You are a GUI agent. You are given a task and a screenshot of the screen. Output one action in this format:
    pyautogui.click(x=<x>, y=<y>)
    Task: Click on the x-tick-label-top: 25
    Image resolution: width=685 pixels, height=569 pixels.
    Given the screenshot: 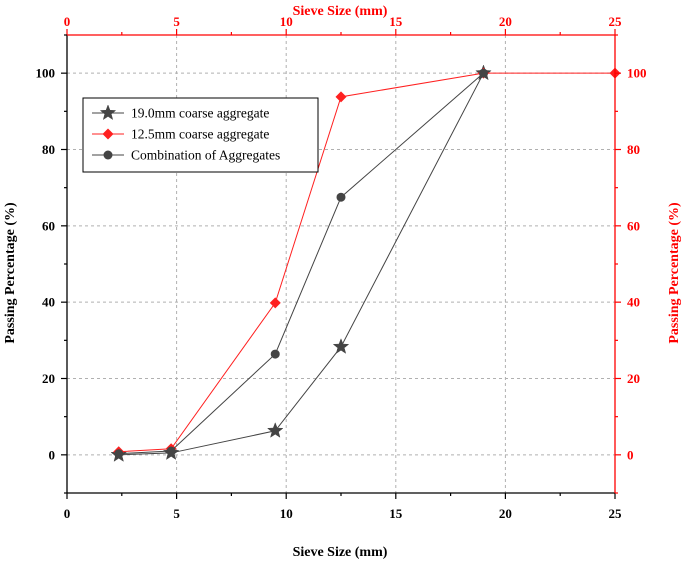 What is the action you would take?
    pyautogui.click(x=616, y=21)
    